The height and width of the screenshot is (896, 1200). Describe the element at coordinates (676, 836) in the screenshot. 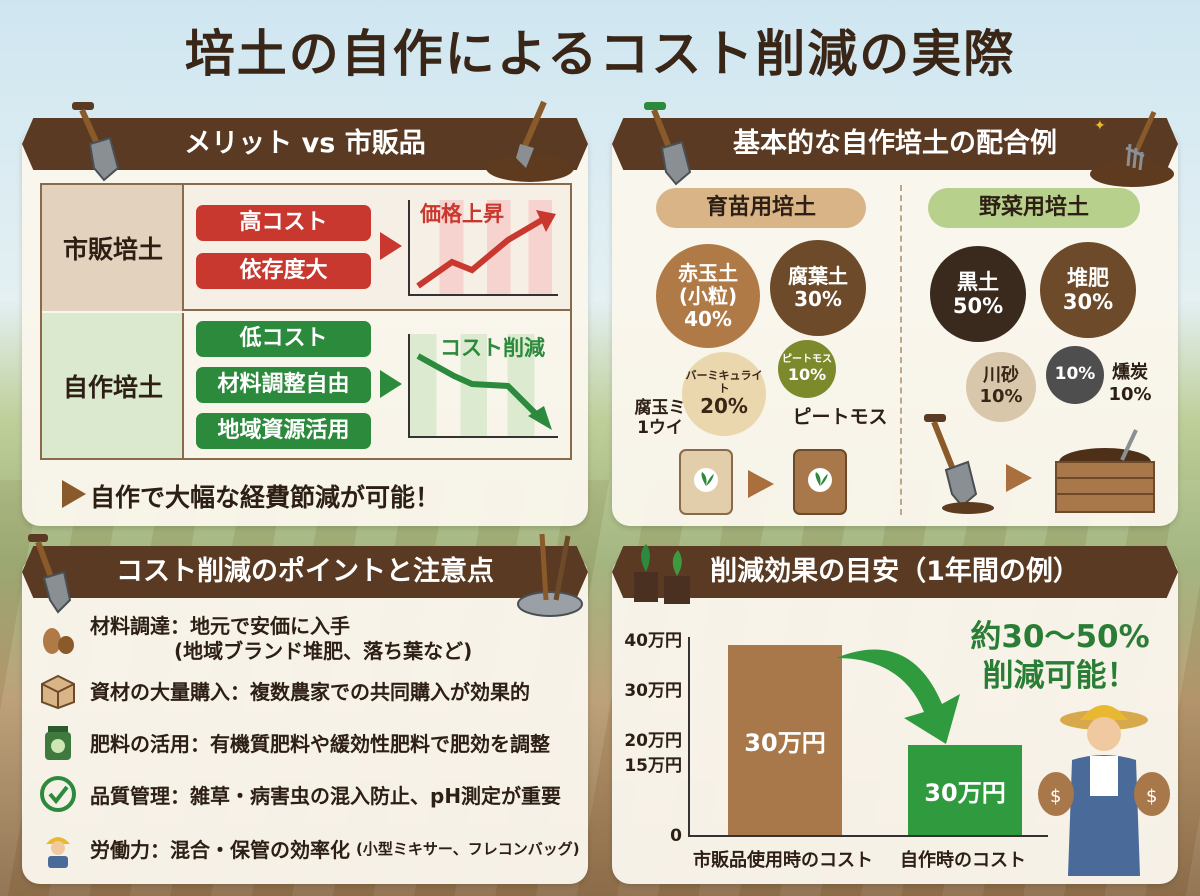

I see `y-tick-label: 0` at that location.